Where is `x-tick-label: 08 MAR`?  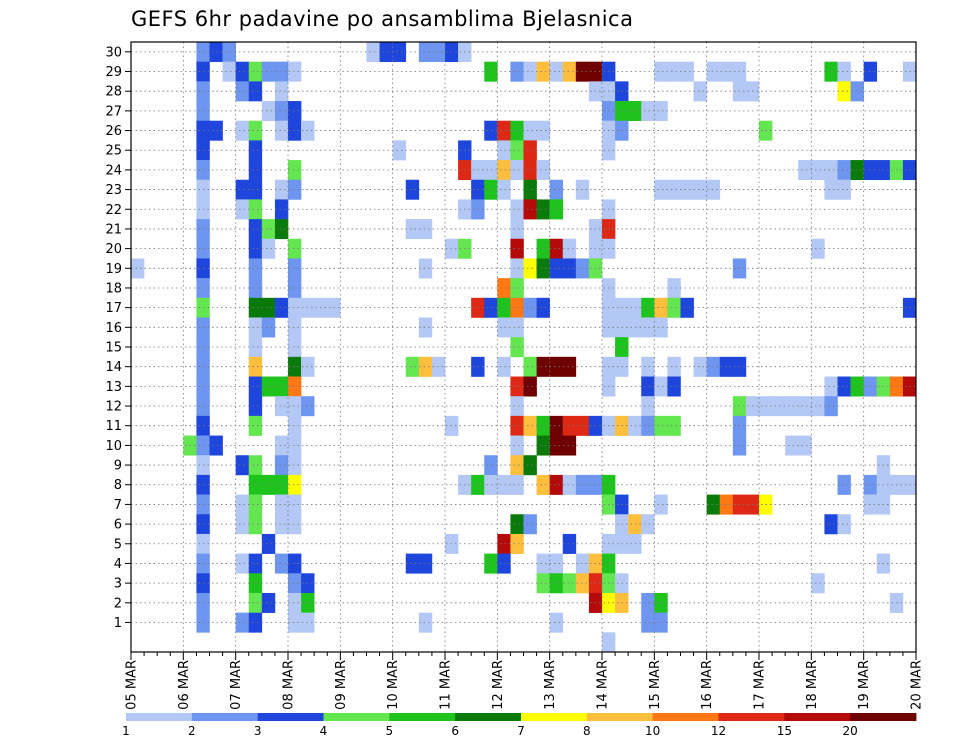
x-tick-label: 08 MAR is located at coordinates (289, 685).